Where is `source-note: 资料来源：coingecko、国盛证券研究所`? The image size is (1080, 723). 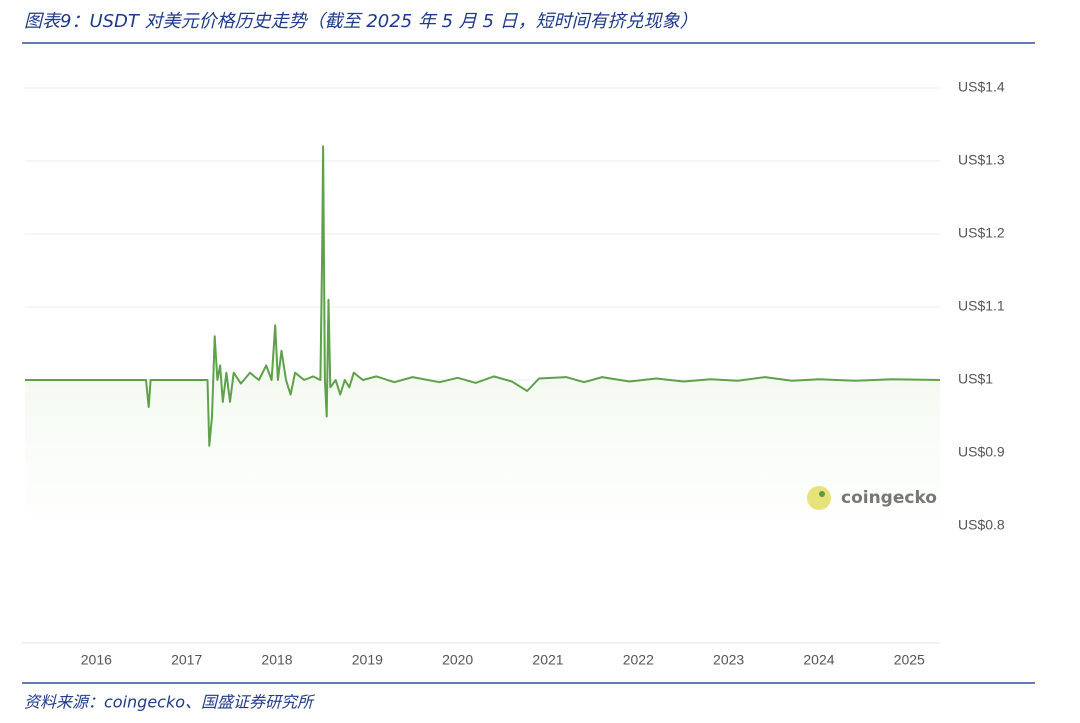
source-note: 资料来源：coingecko、国盛证券研究所 is located at coordinates (170, 702).